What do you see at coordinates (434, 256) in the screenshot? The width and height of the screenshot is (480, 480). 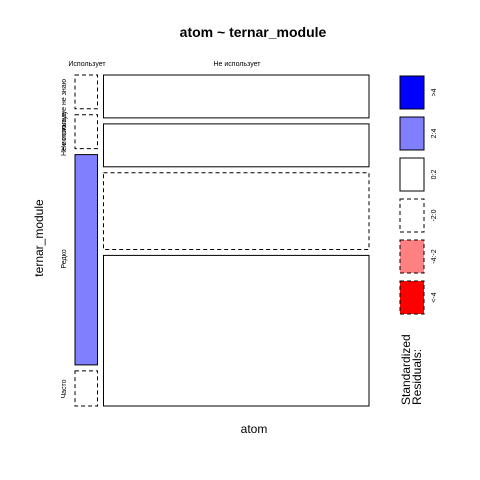 I see `legend-label-4: -4:-2` at bounding box center [434, 256].